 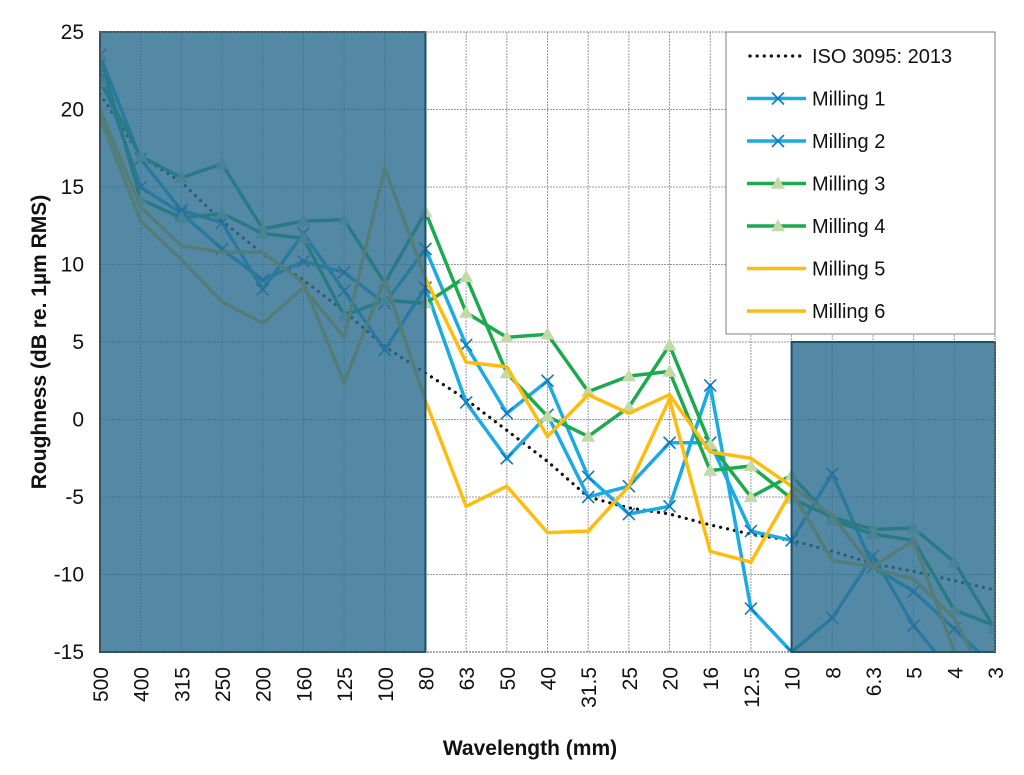 What do you see at coordinates (304, 684) in the screenshot?
I see `x-tick-label: 160` at bounding box center [304, 684].